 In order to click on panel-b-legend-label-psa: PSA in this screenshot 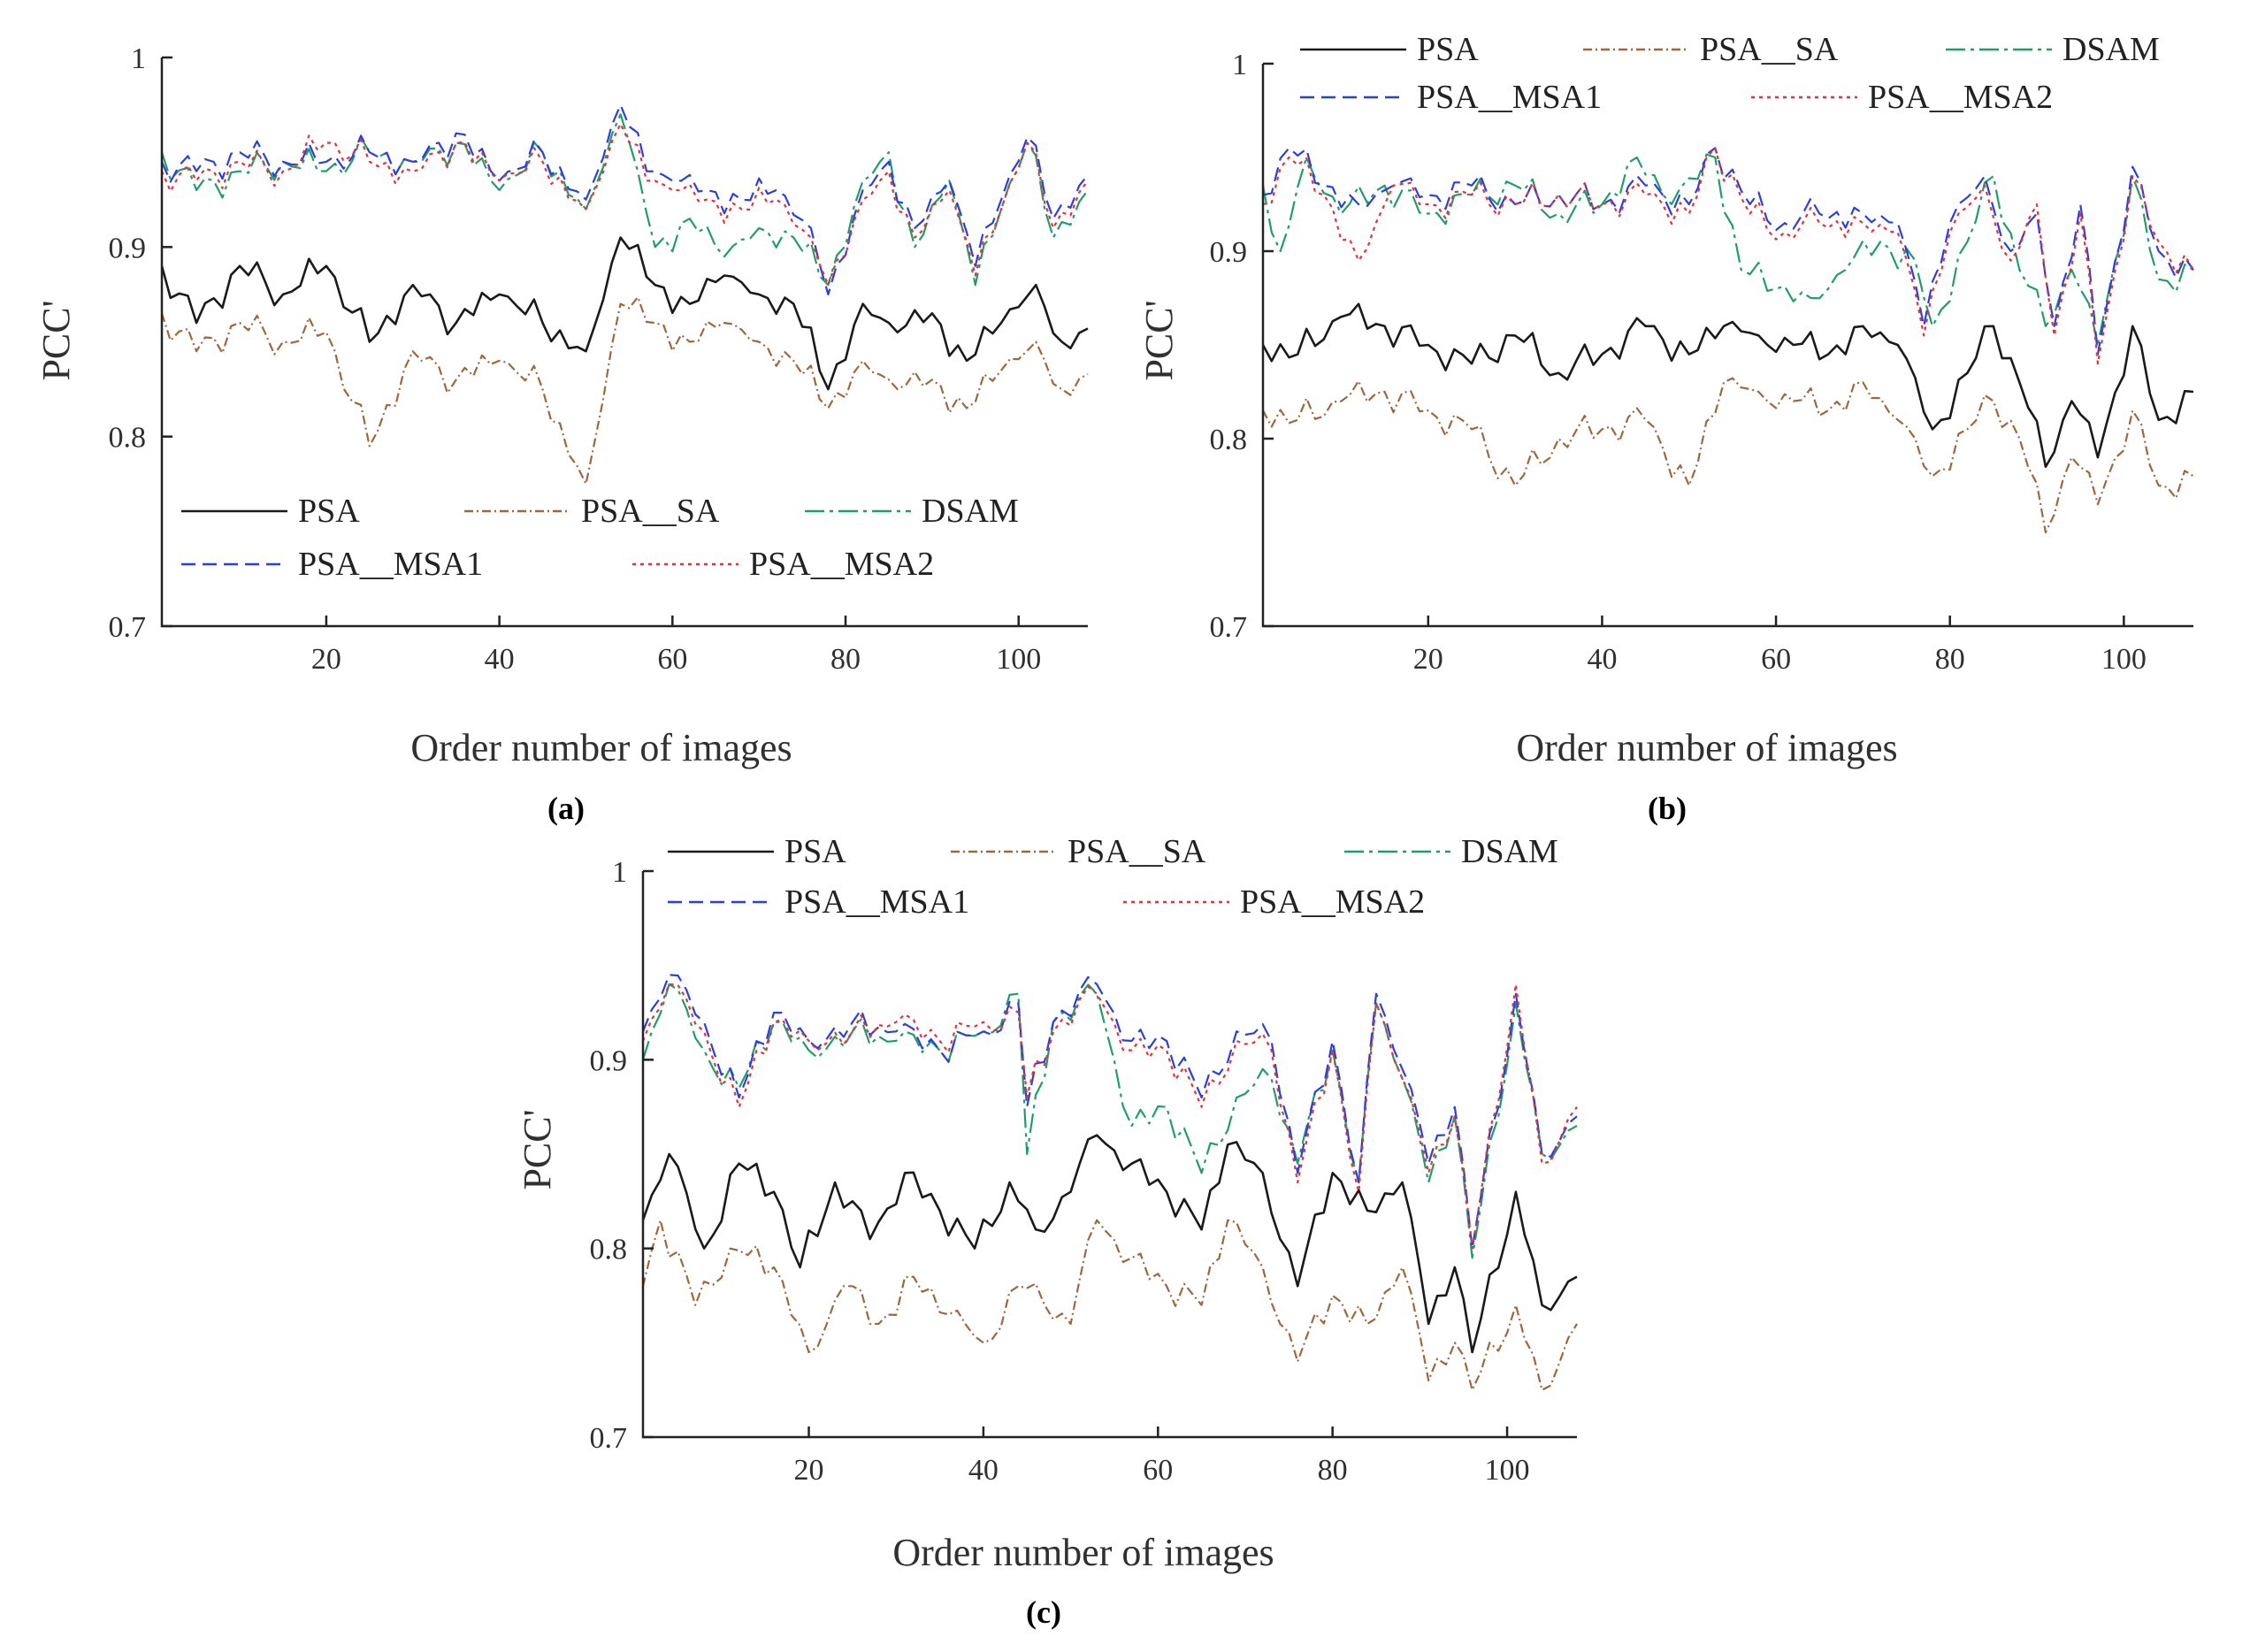, I will do `click(1448, 49)`.